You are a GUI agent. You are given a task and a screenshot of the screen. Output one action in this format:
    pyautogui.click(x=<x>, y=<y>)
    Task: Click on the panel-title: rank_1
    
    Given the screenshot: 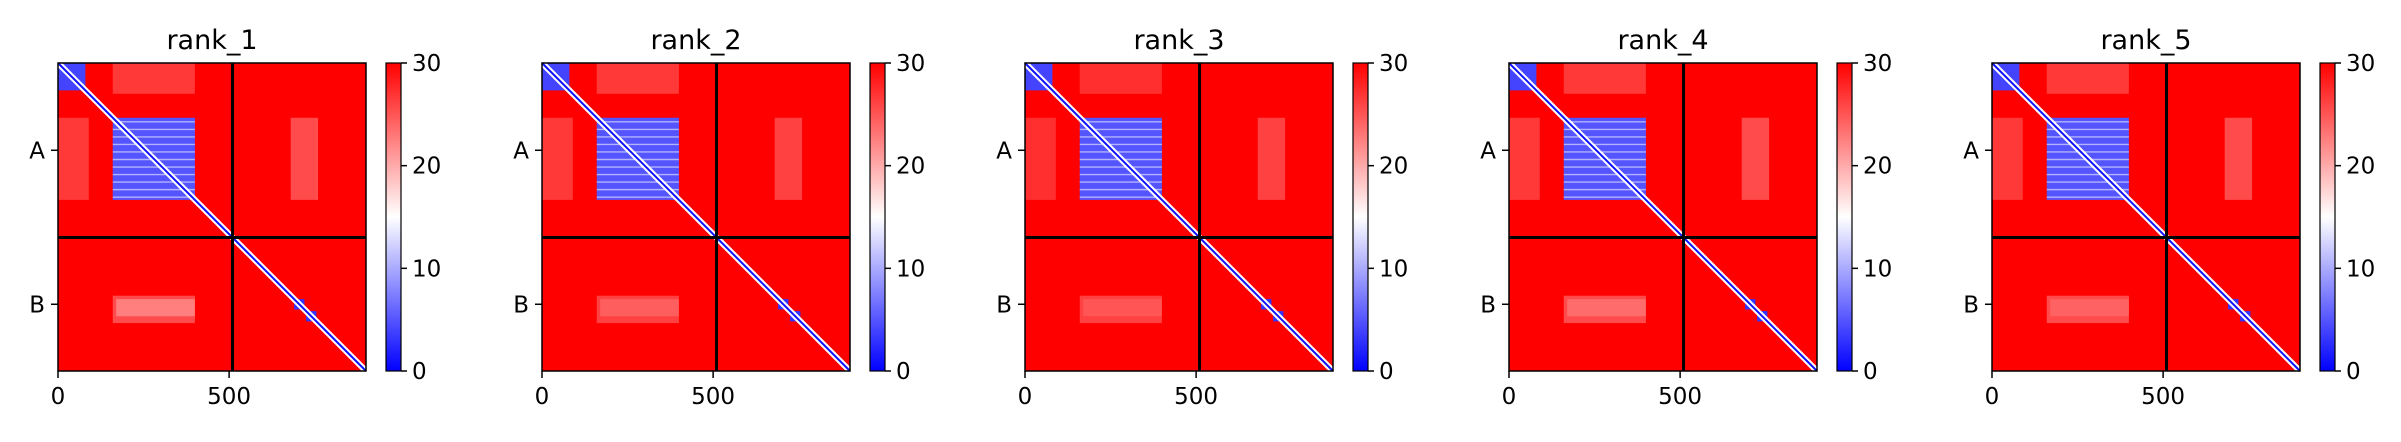 What is the action you would take?
    pyautogui.click(x=211, y=40)
    